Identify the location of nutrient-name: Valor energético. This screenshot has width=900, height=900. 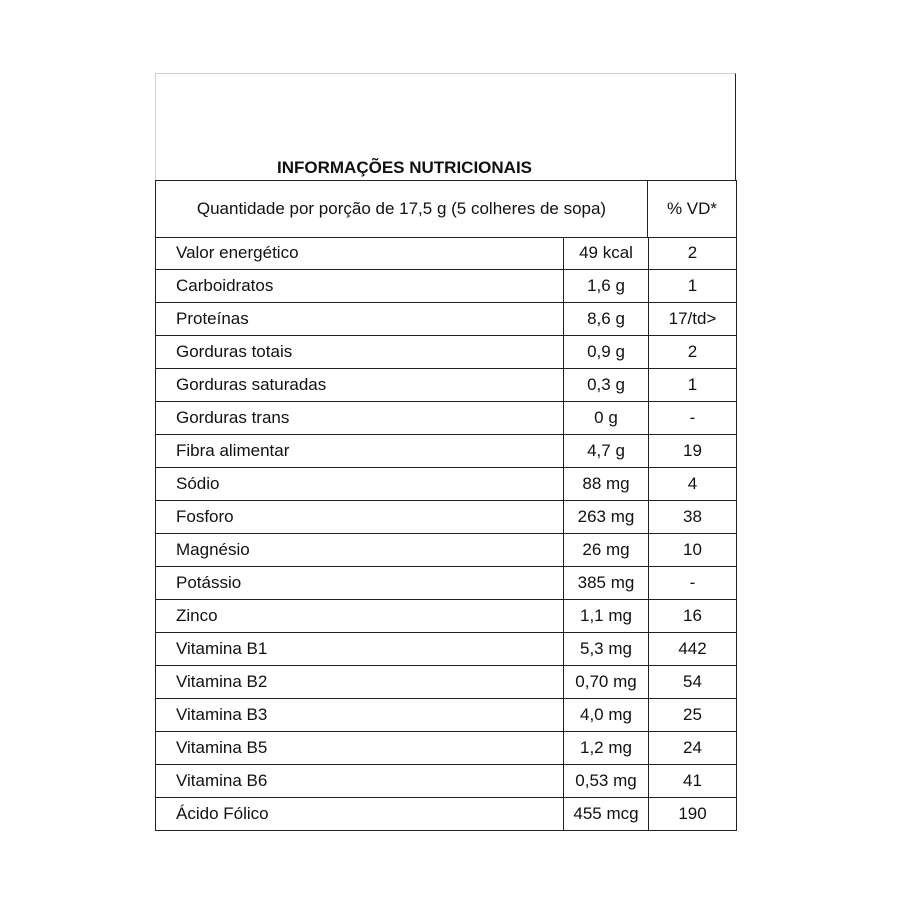
(360, 253).